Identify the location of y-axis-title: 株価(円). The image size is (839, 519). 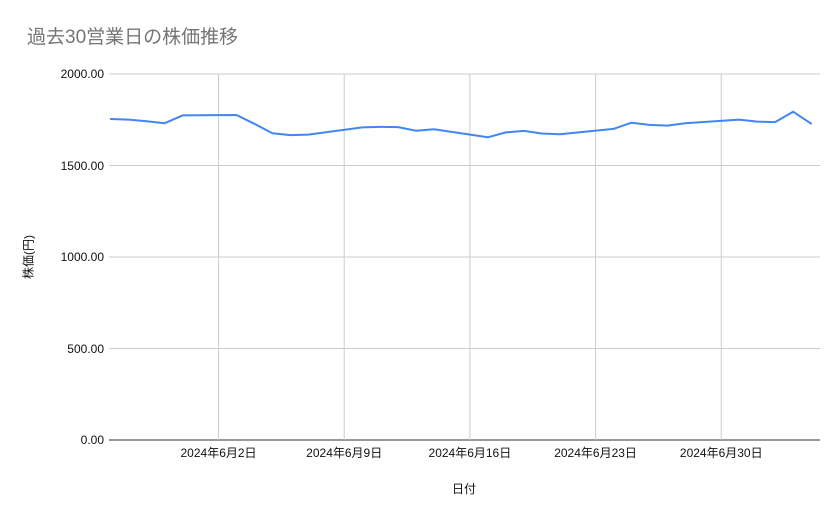
(28, 257).